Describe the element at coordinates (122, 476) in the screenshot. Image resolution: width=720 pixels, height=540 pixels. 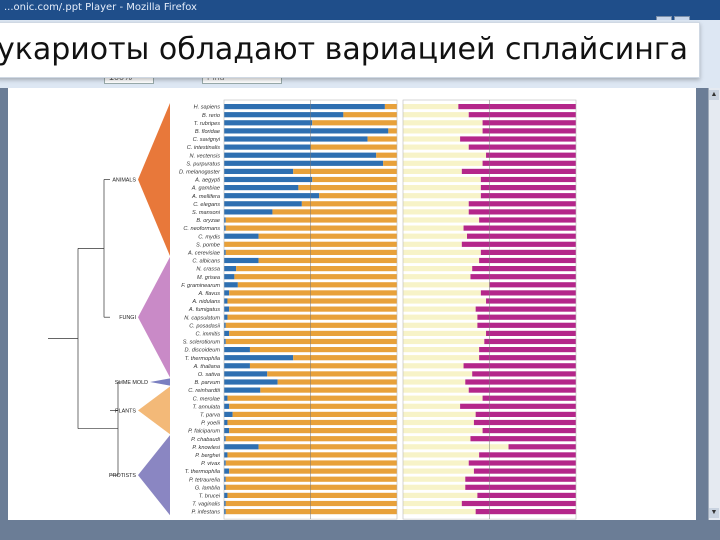
I see `group-label: PROTISTS` at that location.